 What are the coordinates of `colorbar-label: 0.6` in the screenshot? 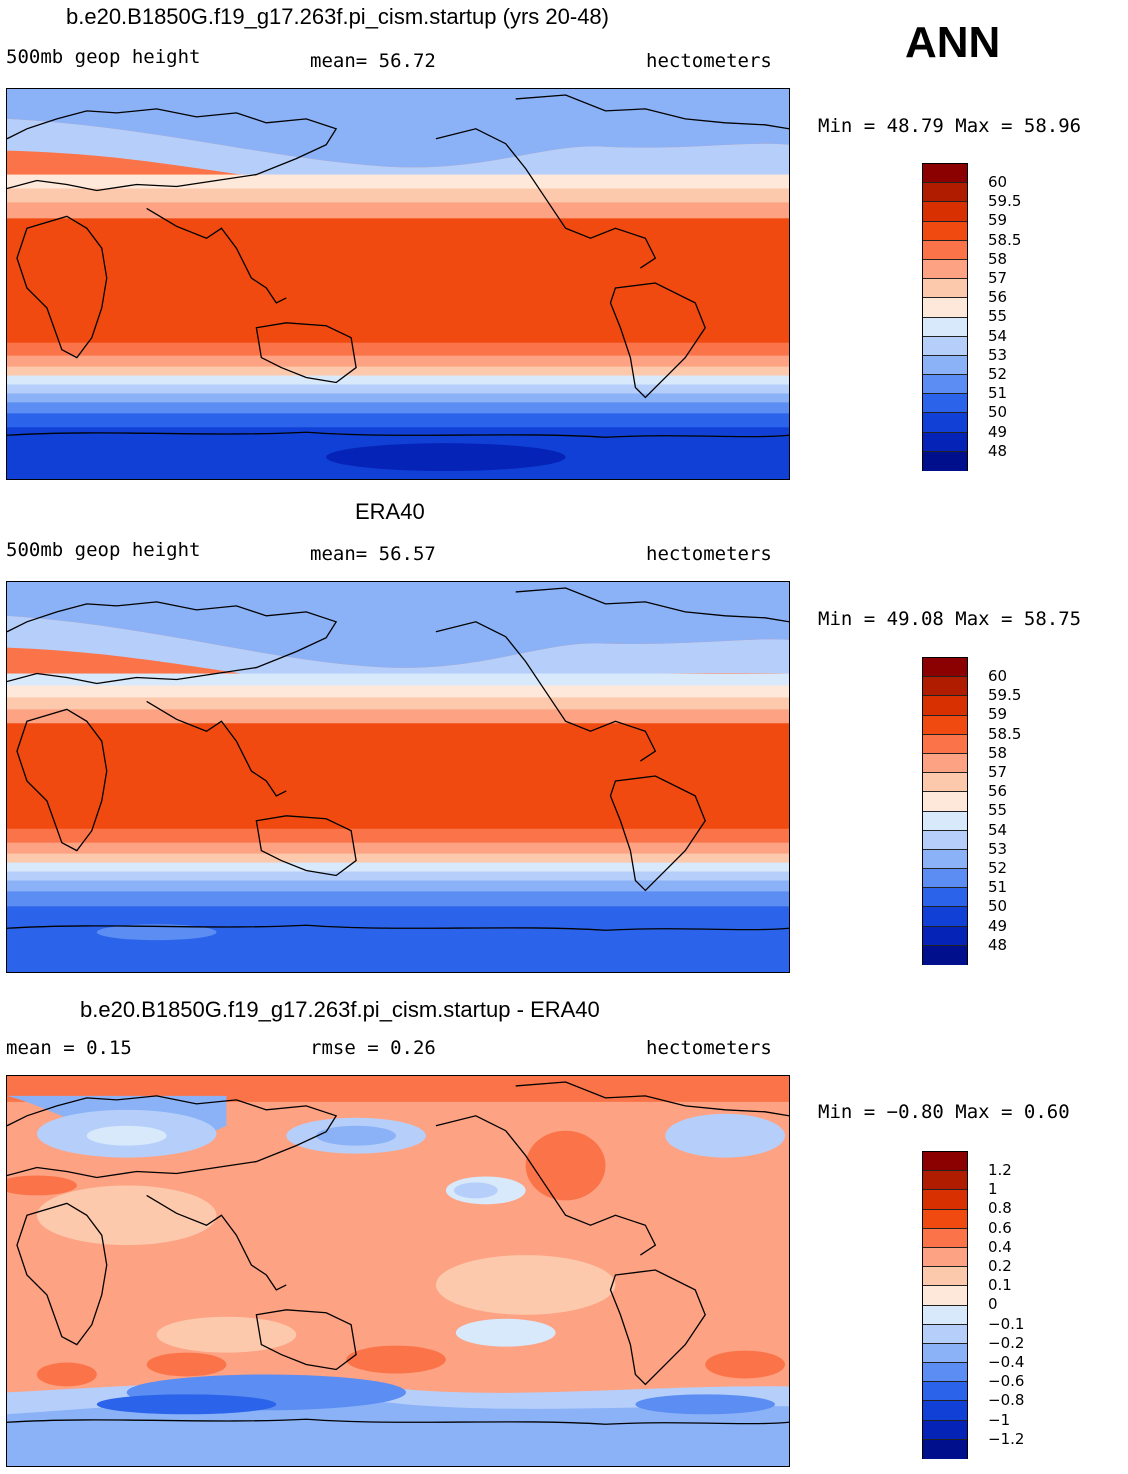 It's located at (1000, 1227).